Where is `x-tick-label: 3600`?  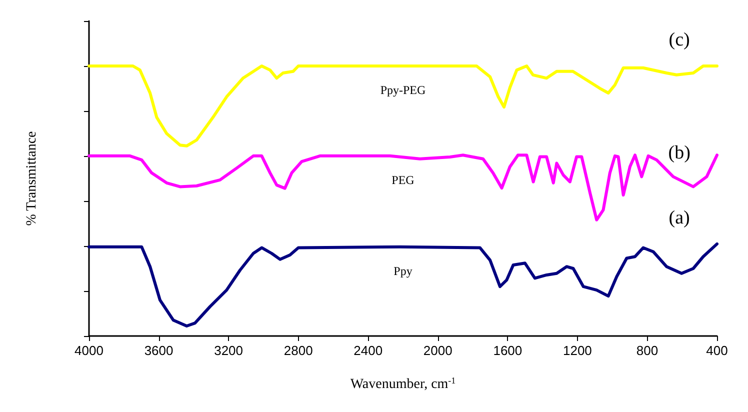 x-tick-label: 3600 is located at coordinates (159, 350).